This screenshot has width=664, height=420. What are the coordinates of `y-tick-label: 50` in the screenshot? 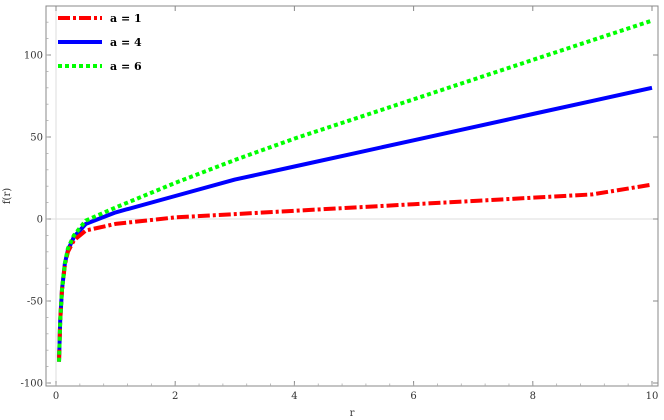 It's located at (36, 138).